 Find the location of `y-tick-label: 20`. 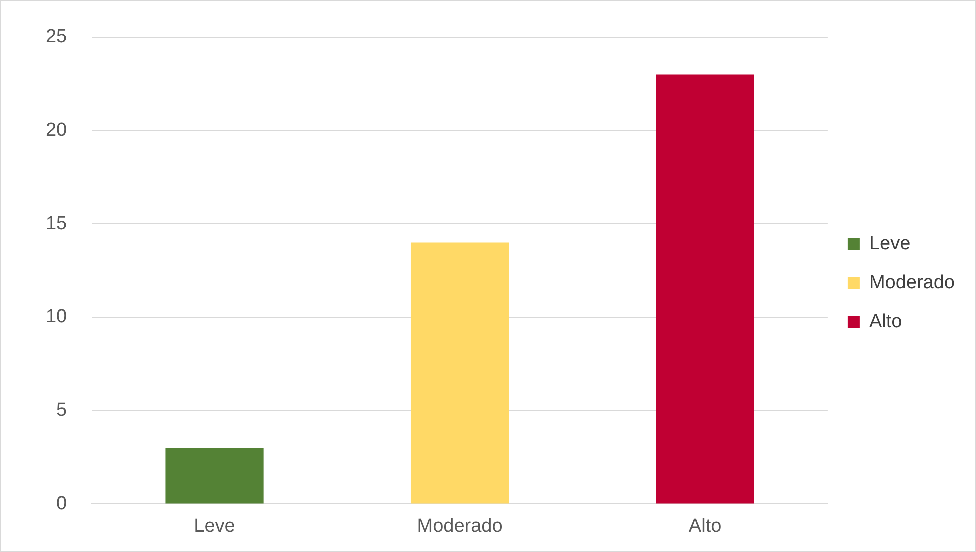

y-tick-label: 20 is located at coordinates (57, 130).